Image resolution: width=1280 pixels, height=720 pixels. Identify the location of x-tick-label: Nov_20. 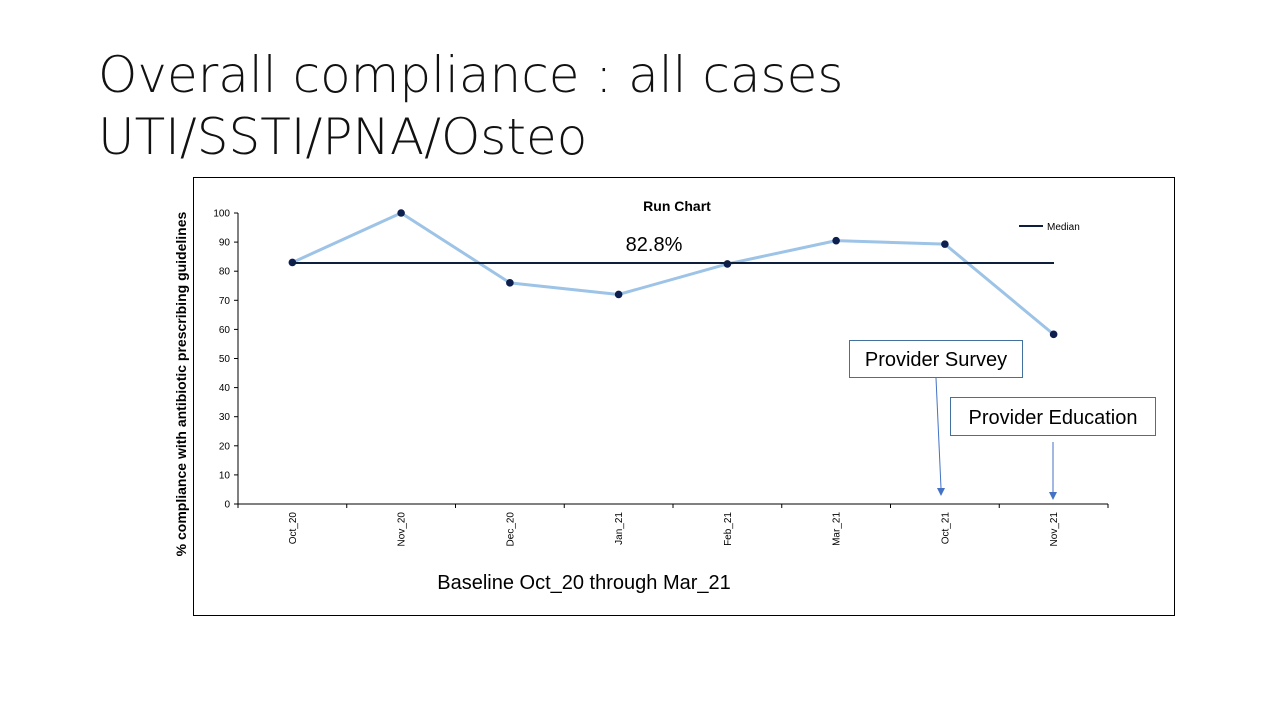
(402, 529).